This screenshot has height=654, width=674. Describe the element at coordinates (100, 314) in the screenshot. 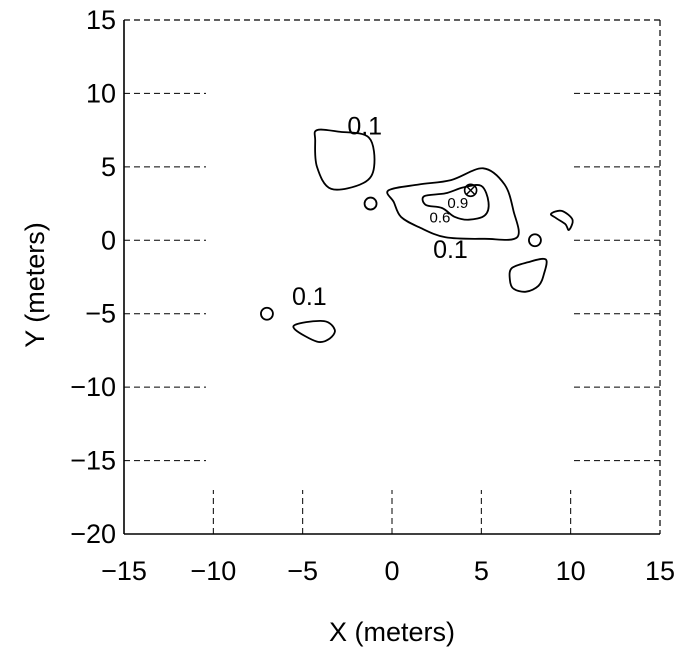

I see `y-tick-label: −5` at that location.